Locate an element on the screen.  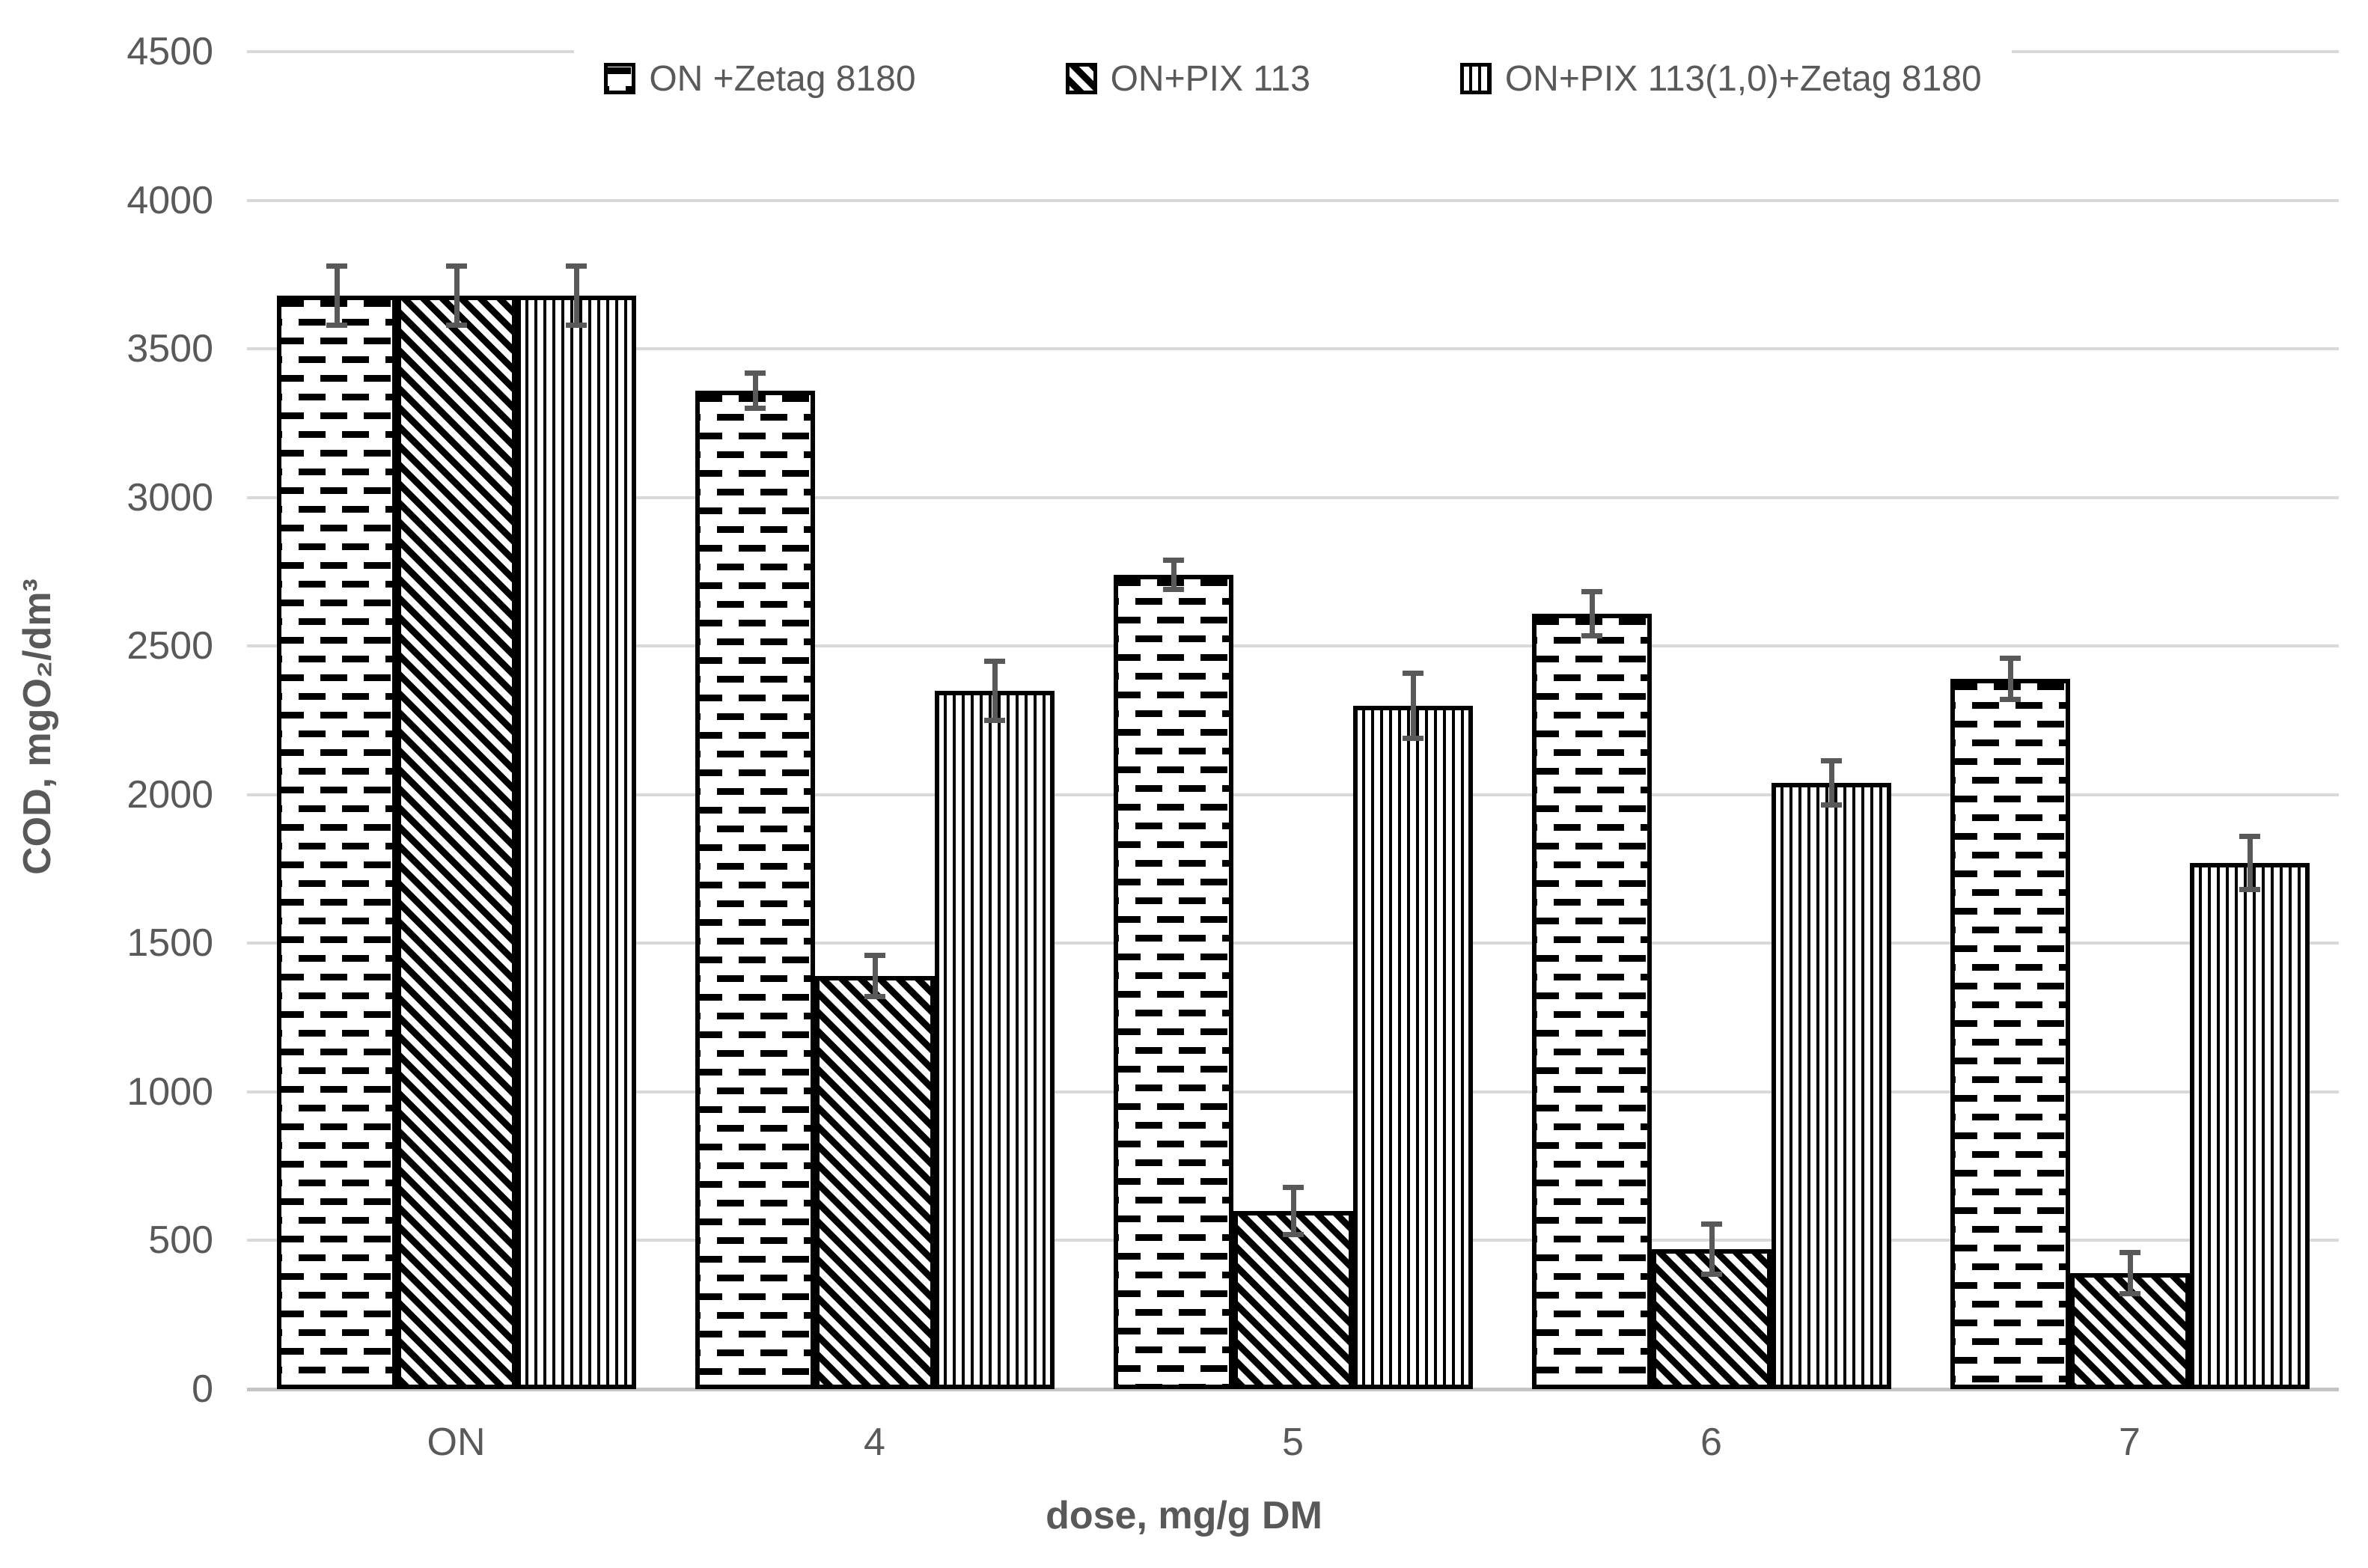
bar-ON-series1 is located at coordinates (337, 826).